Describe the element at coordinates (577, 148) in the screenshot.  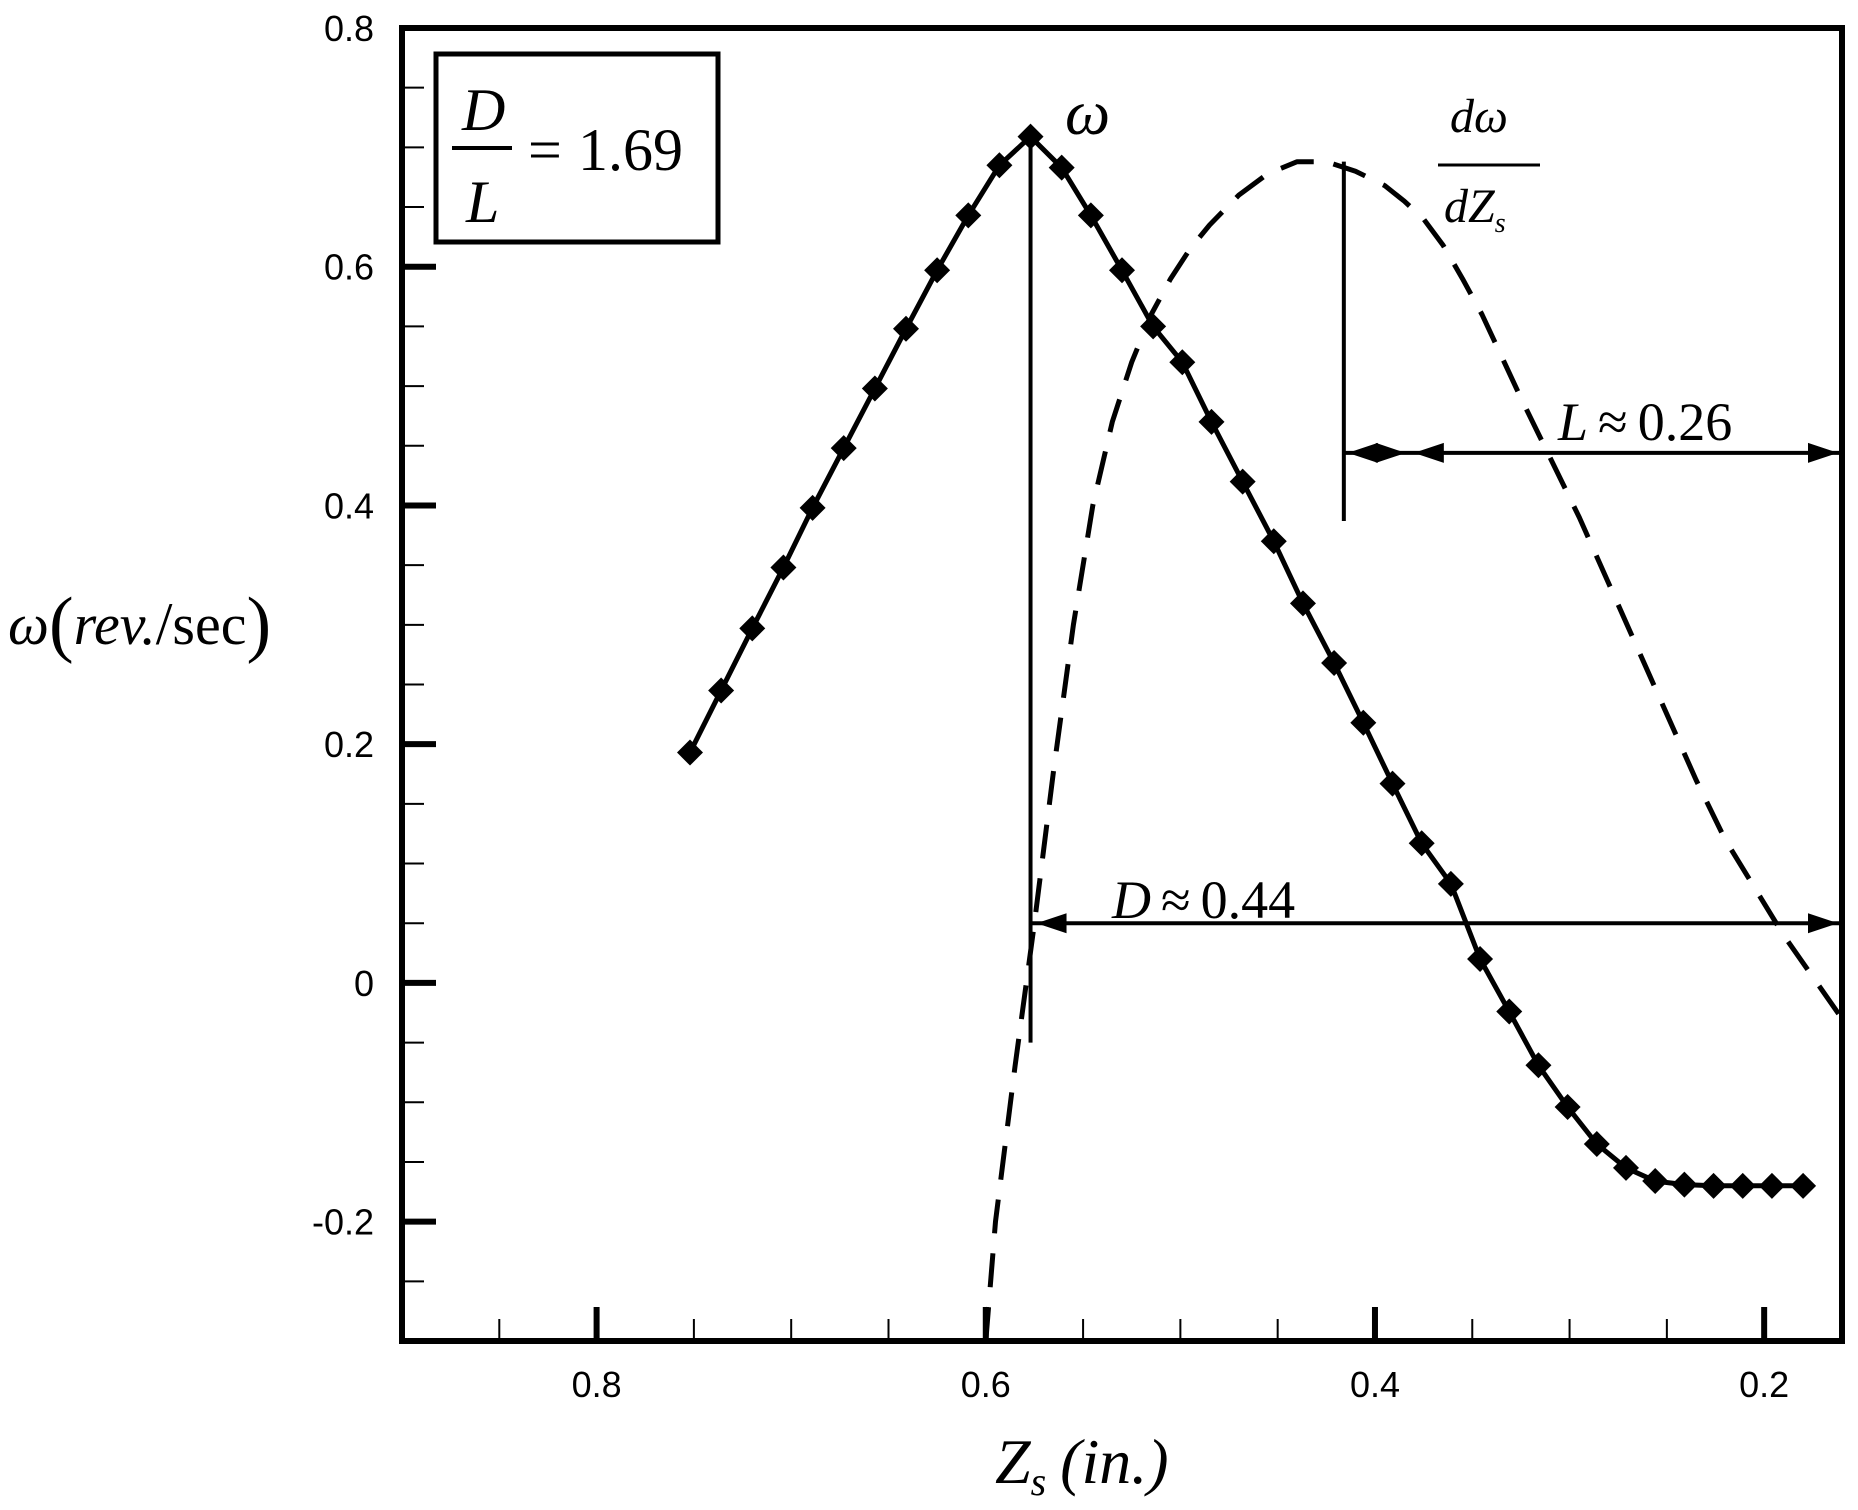
I see `ratio-box: D L = 1.69` at that location.